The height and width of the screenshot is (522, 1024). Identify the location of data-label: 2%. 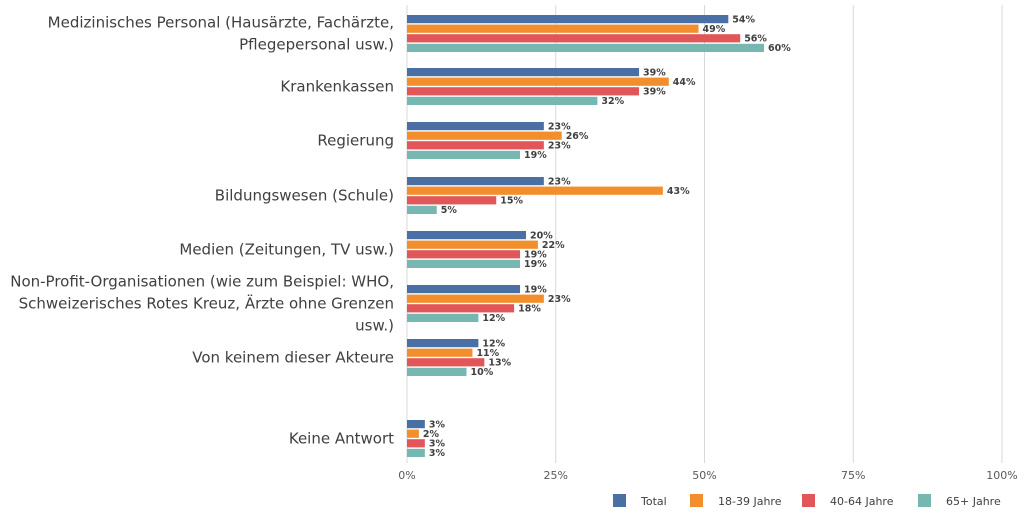
(431, 434).